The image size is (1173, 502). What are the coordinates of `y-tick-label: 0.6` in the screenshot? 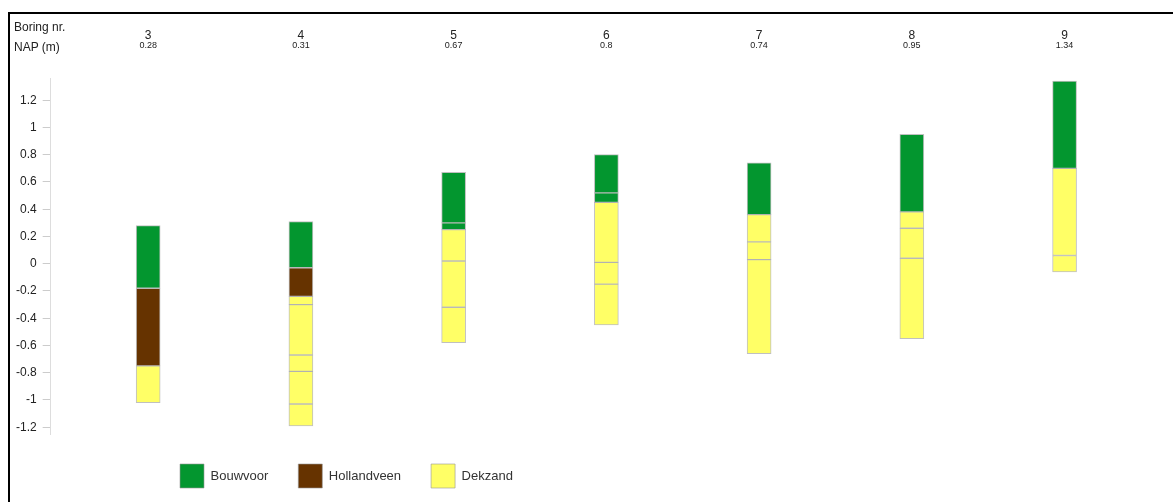 It's located at (28, 181).